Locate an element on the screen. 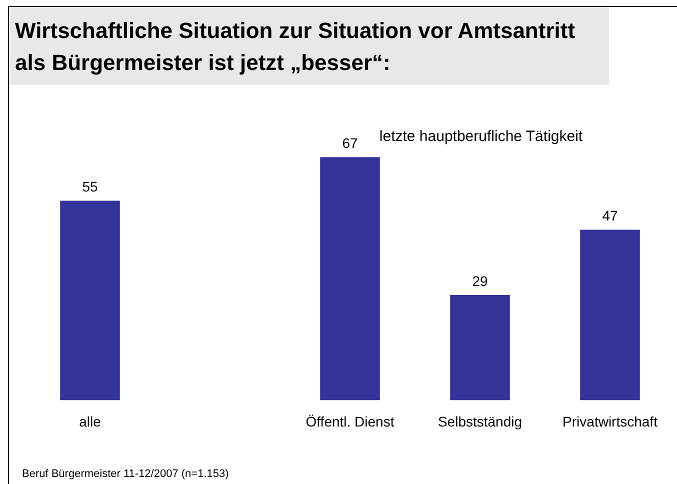 The image size is (677, 484). text: Beruf Bürgermeister 11-12/2007 (n=1.153) is located at coordinates (125, 474).